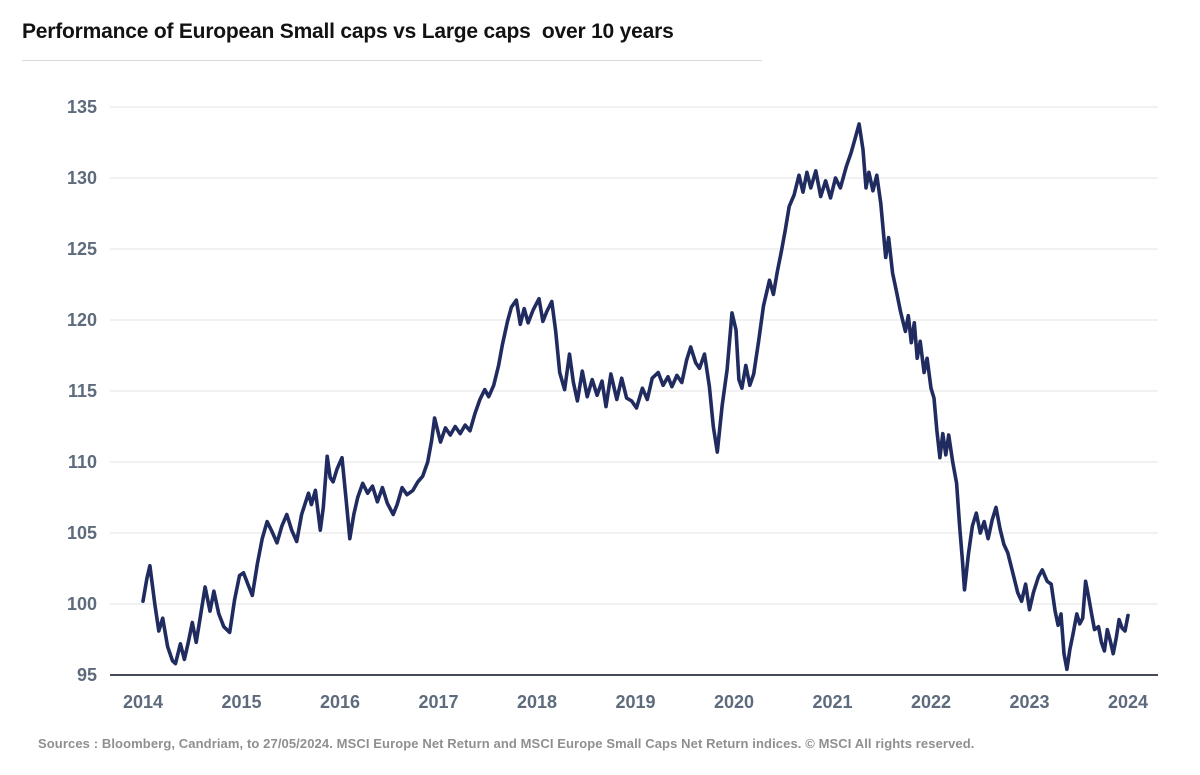 The width and height of the screenshot is (1200, 775). Describe the element at coordinates (143, 702) in the screenshot. I see `x-tick-label: 2014` at that location.